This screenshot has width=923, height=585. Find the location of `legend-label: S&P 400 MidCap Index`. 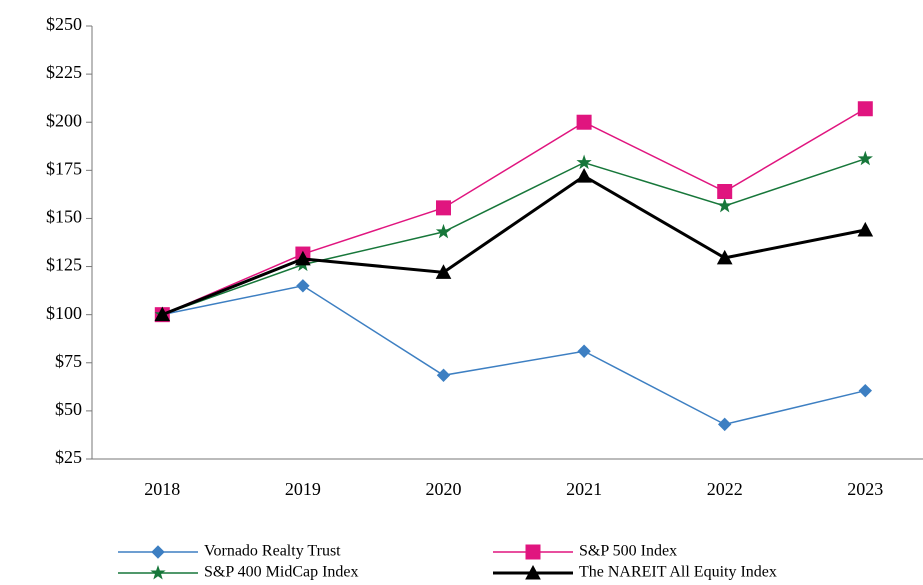

legend-label: S&P 400 MidCap Index is located at coordinates (281, 572).